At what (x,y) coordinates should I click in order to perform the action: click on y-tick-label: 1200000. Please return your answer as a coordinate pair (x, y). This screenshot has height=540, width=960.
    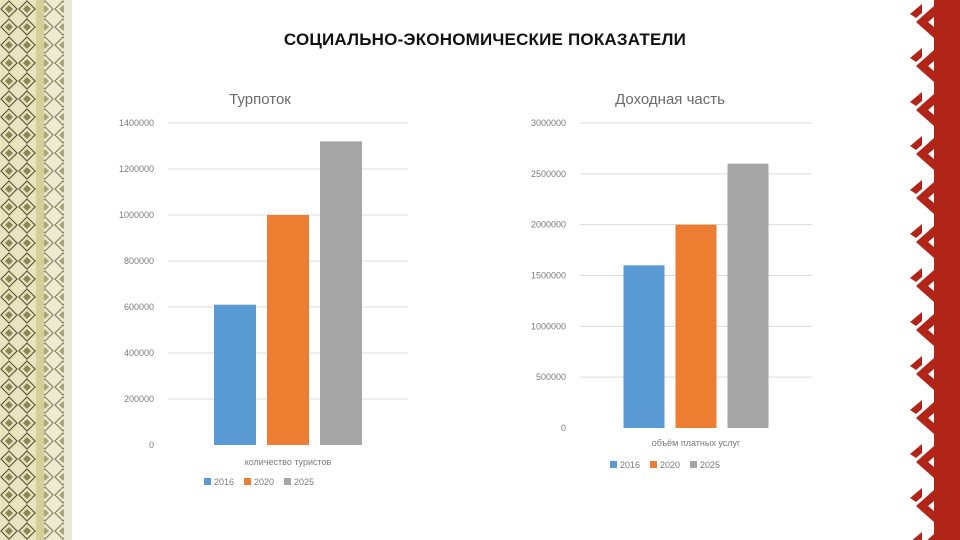
    Looking at the image, I should click on (136, 169).